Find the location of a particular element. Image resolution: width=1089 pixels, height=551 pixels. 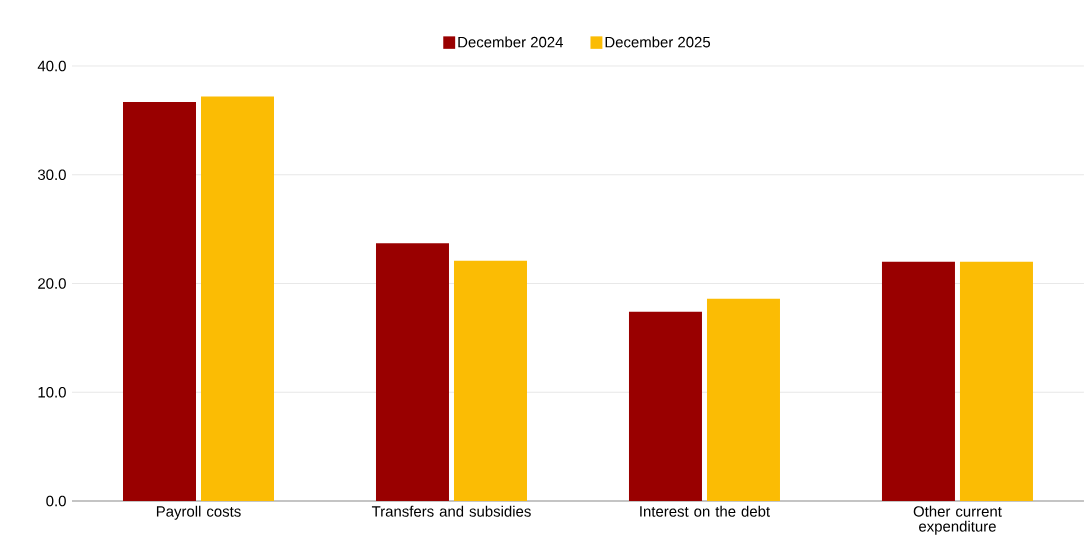

y-tick-label: 40.0 is located at coordinates (51, 66).